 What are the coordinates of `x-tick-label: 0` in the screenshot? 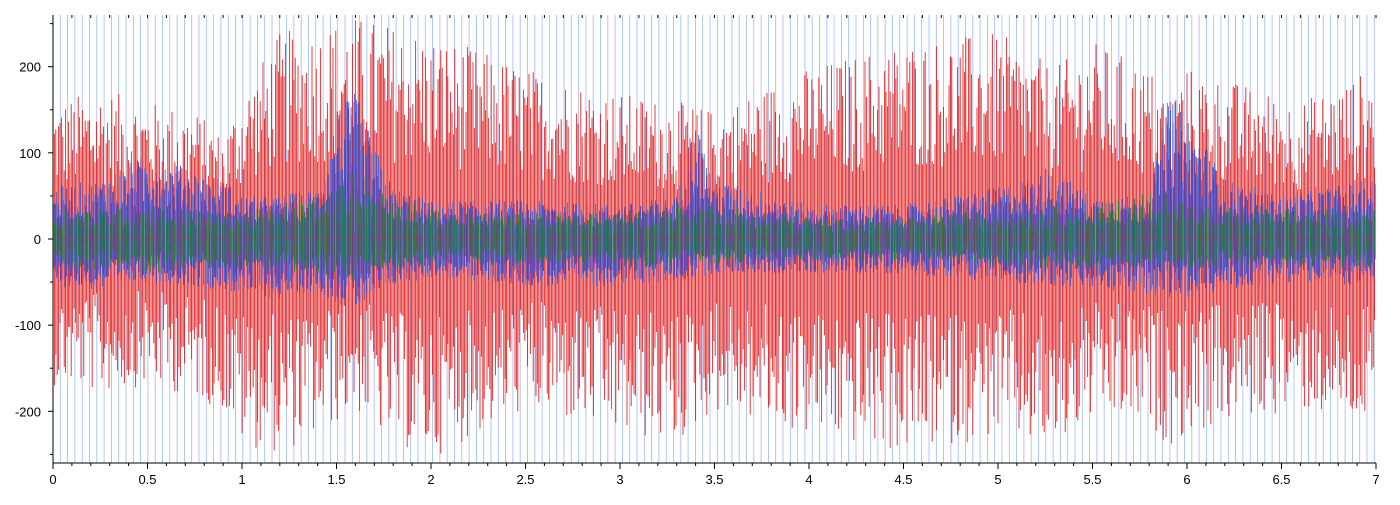 It's located at (52, 479).